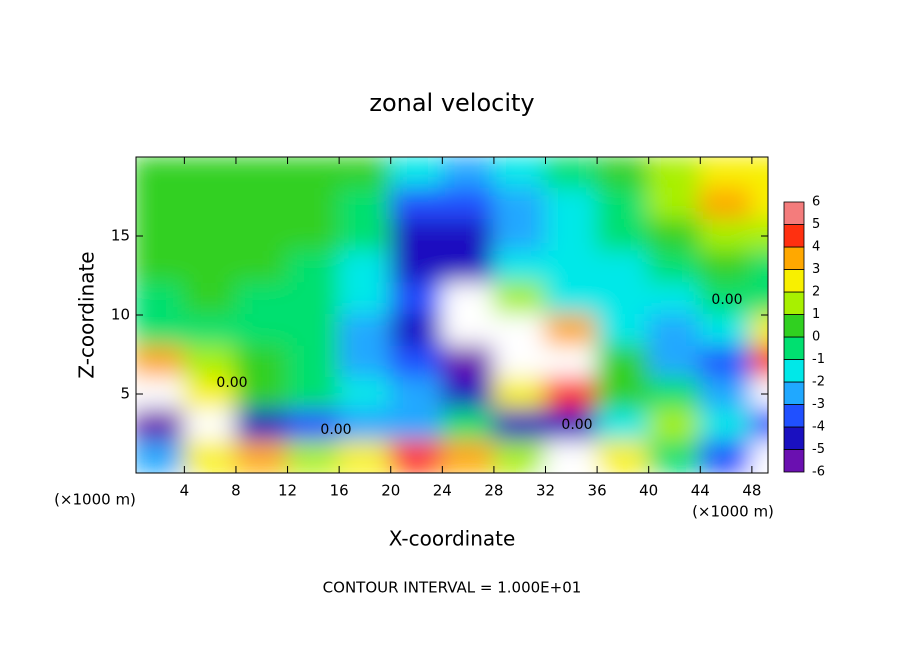 Image resolution: width=904 pixels, height=654 pixels. What do you see at coordinates (816, 314) in the screenshot?
I see `colorbar-label: 1` at bounding box center [816, 314].